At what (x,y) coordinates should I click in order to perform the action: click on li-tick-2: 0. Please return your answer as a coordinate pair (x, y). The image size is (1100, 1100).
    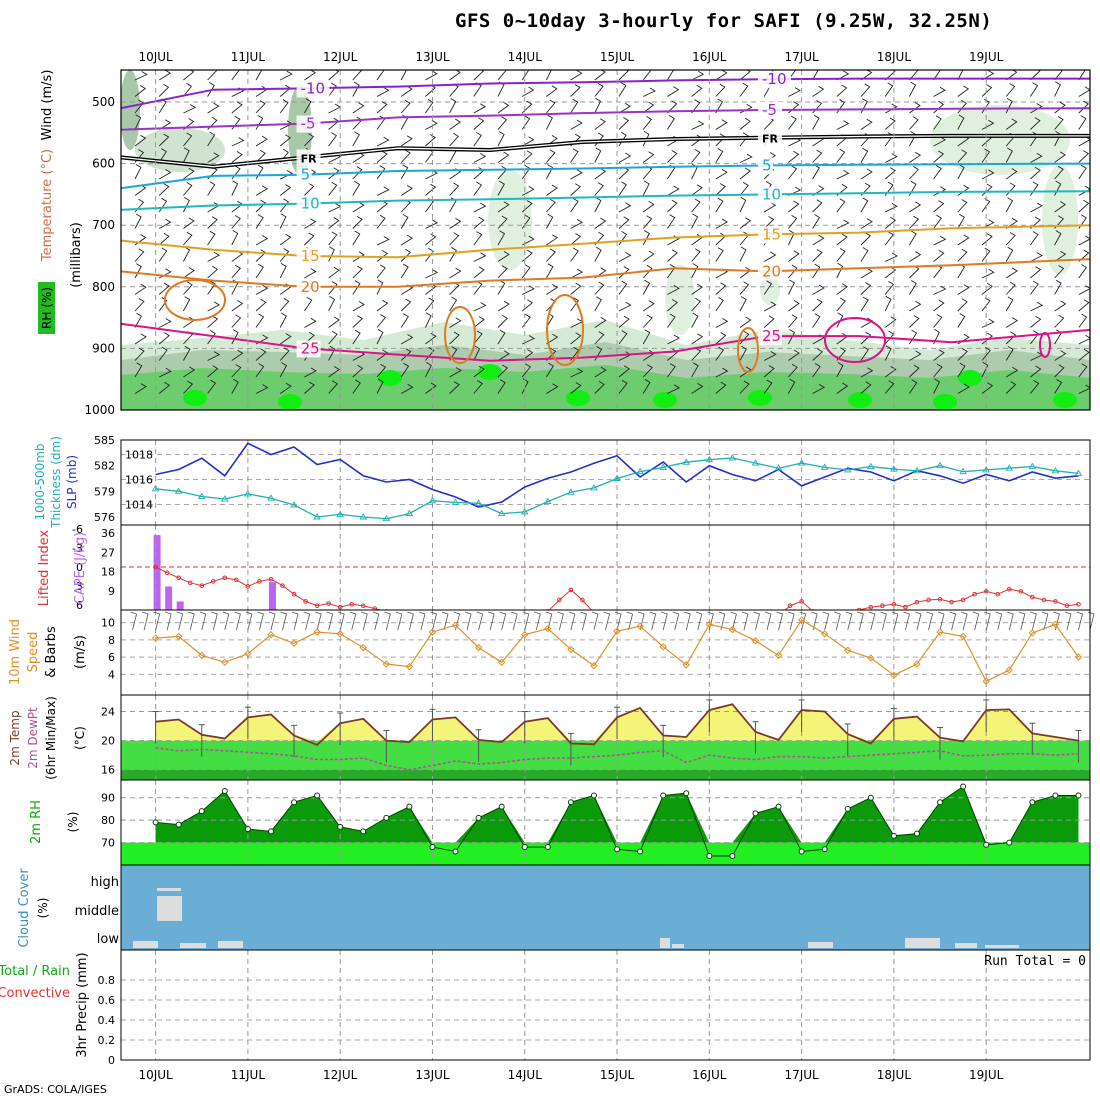
    Looking at the image, I should click on (79, 567).